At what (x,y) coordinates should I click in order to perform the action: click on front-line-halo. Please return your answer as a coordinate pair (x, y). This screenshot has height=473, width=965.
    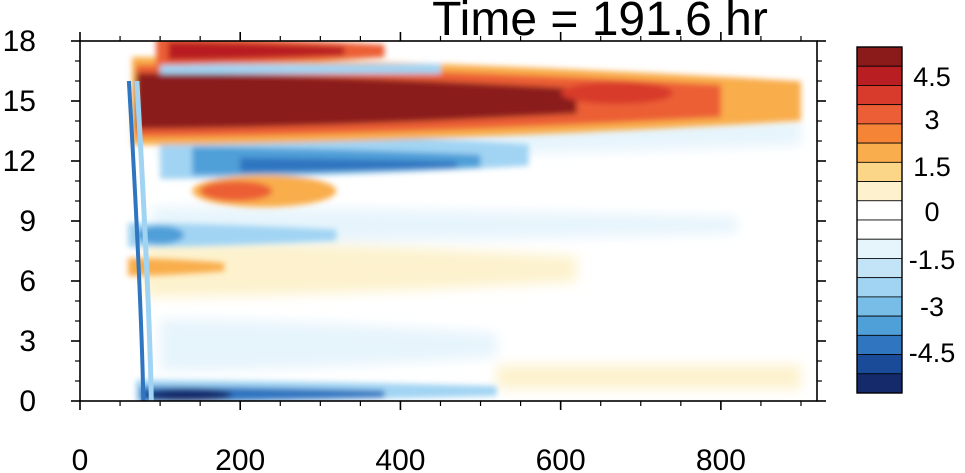
    Looking at the image, I should click on (144, 240).